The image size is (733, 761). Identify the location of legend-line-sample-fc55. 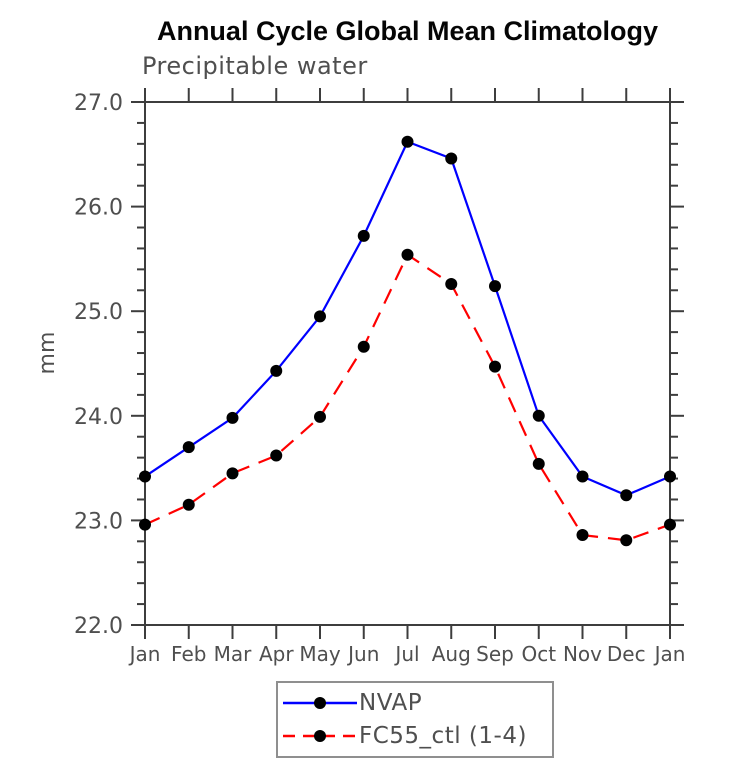
(320, 736).